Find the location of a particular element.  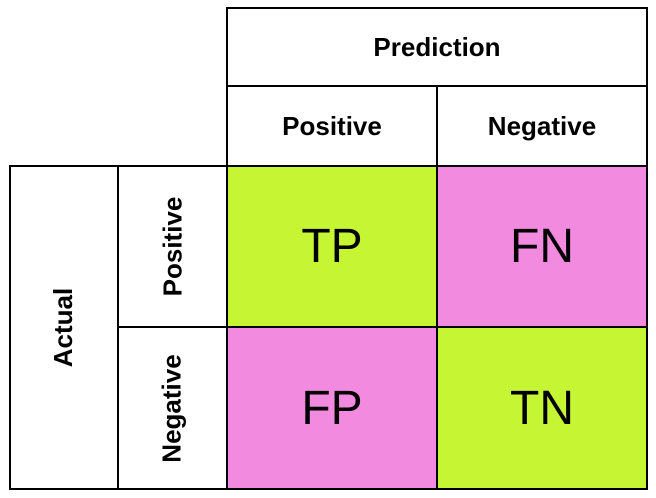

false-positive-cell: FP is located at coordinates (332, 408).